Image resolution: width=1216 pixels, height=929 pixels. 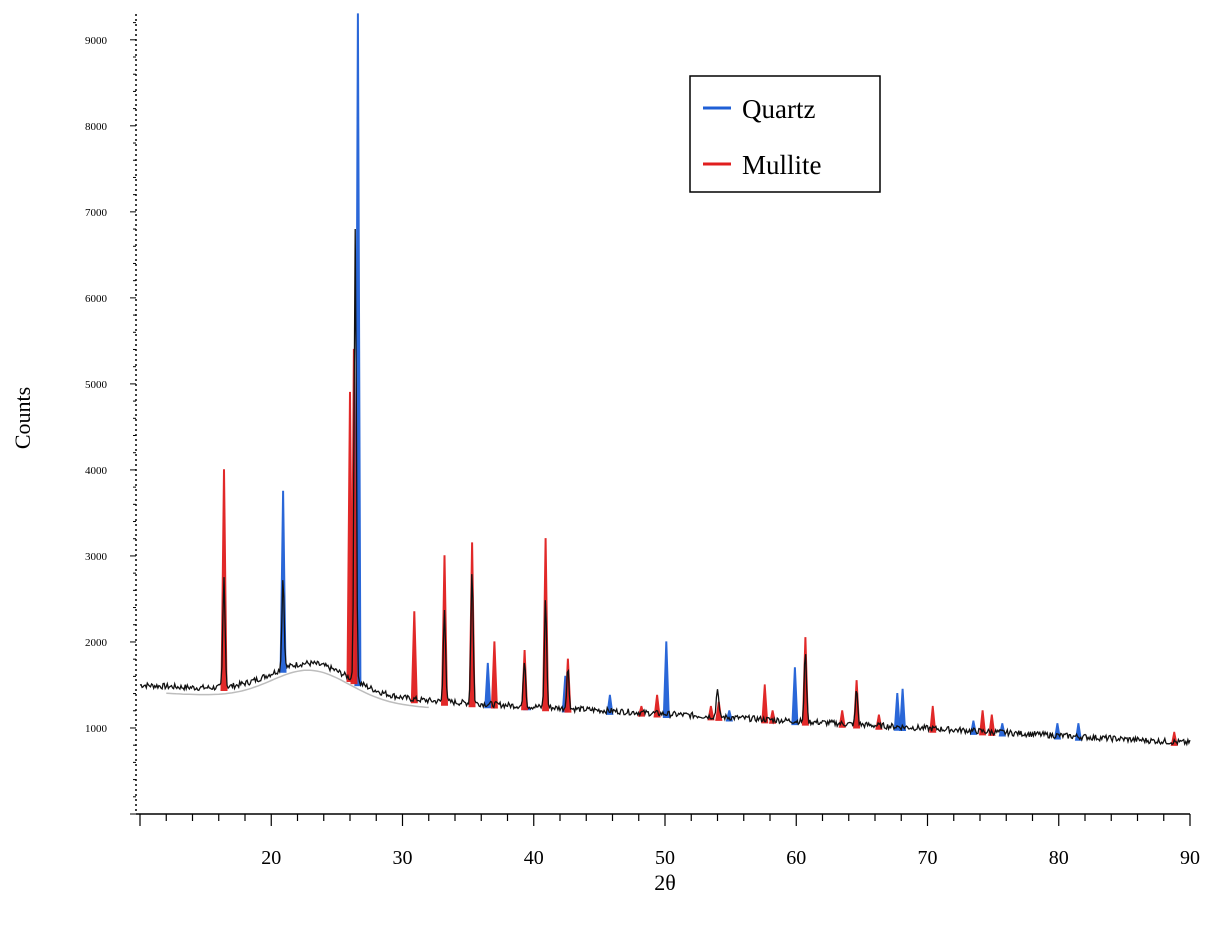 I want to click on y-tick-label: 5000, so click(x=96, y=385).